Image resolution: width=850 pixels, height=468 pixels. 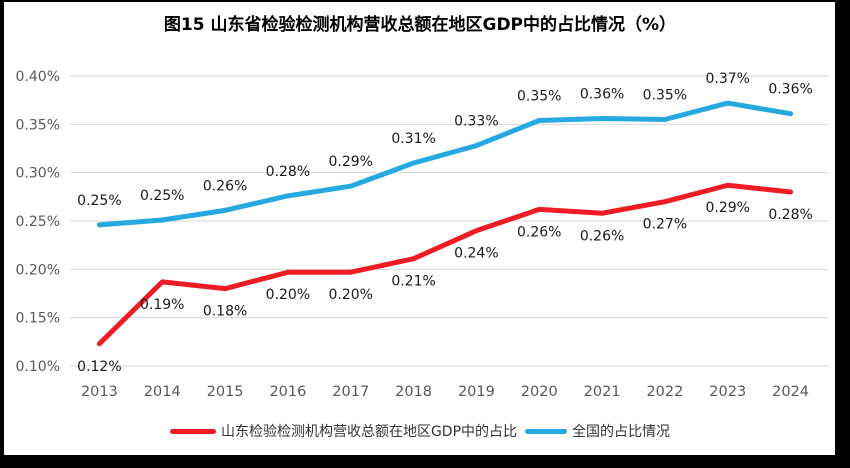 I want to click on data-label: 0.21%, so click(x=413, y=282).